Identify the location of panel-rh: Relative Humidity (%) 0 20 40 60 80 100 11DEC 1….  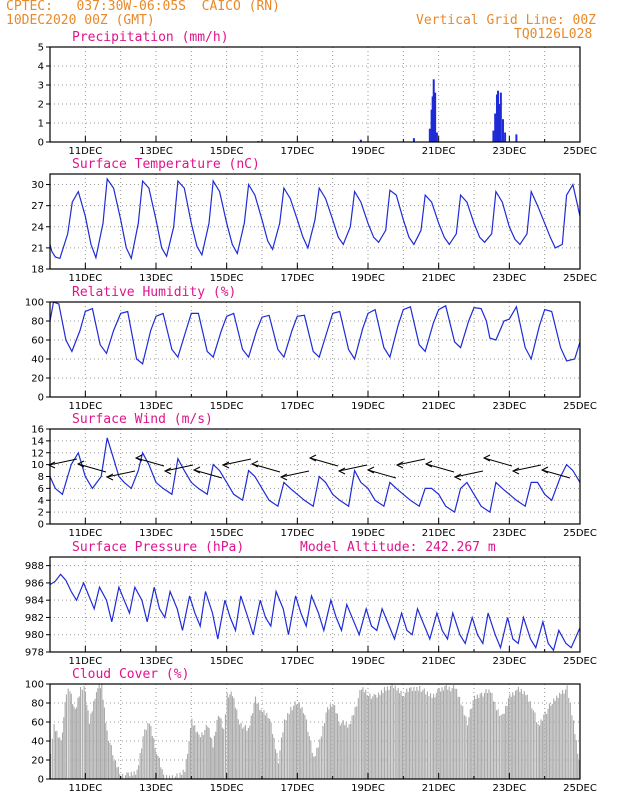
(311, 348).